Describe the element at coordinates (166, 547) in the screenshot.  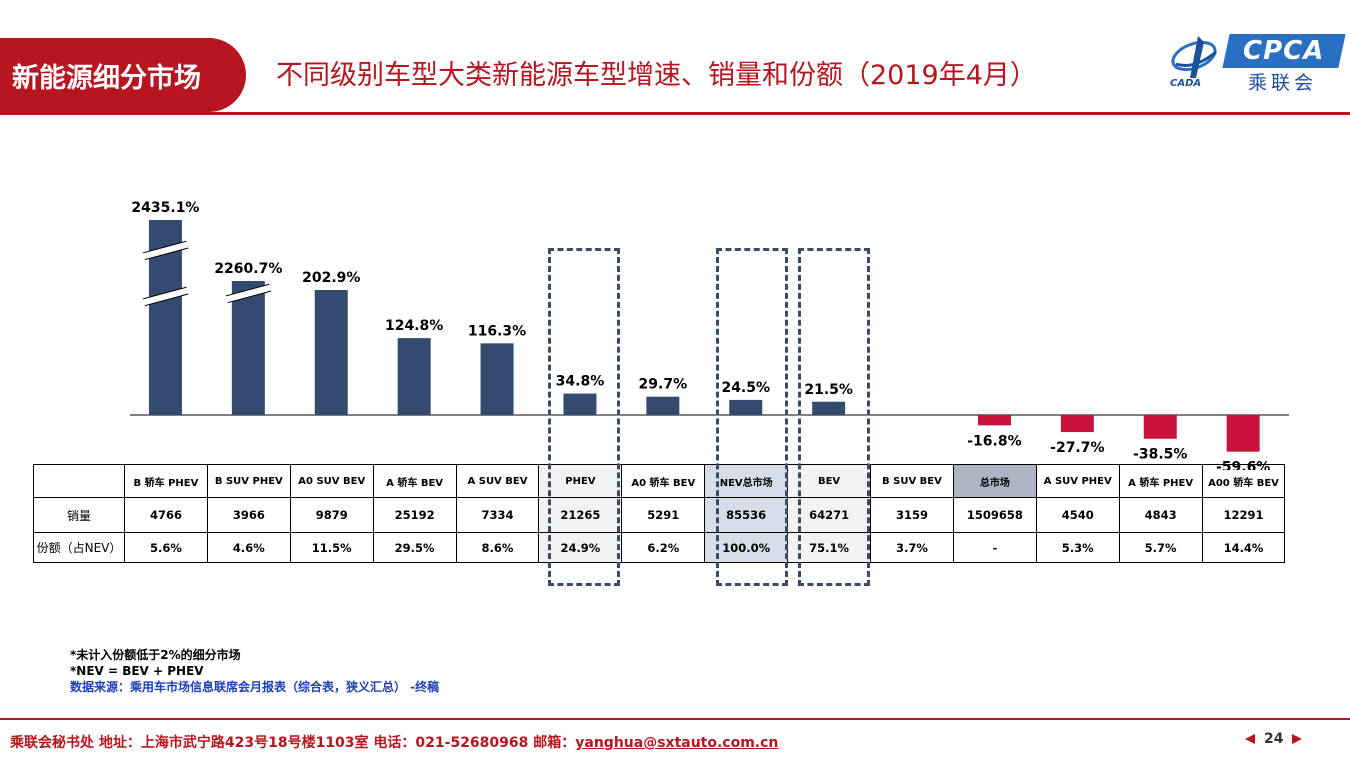
I see `table-cell-share: 5.6%` at that location.